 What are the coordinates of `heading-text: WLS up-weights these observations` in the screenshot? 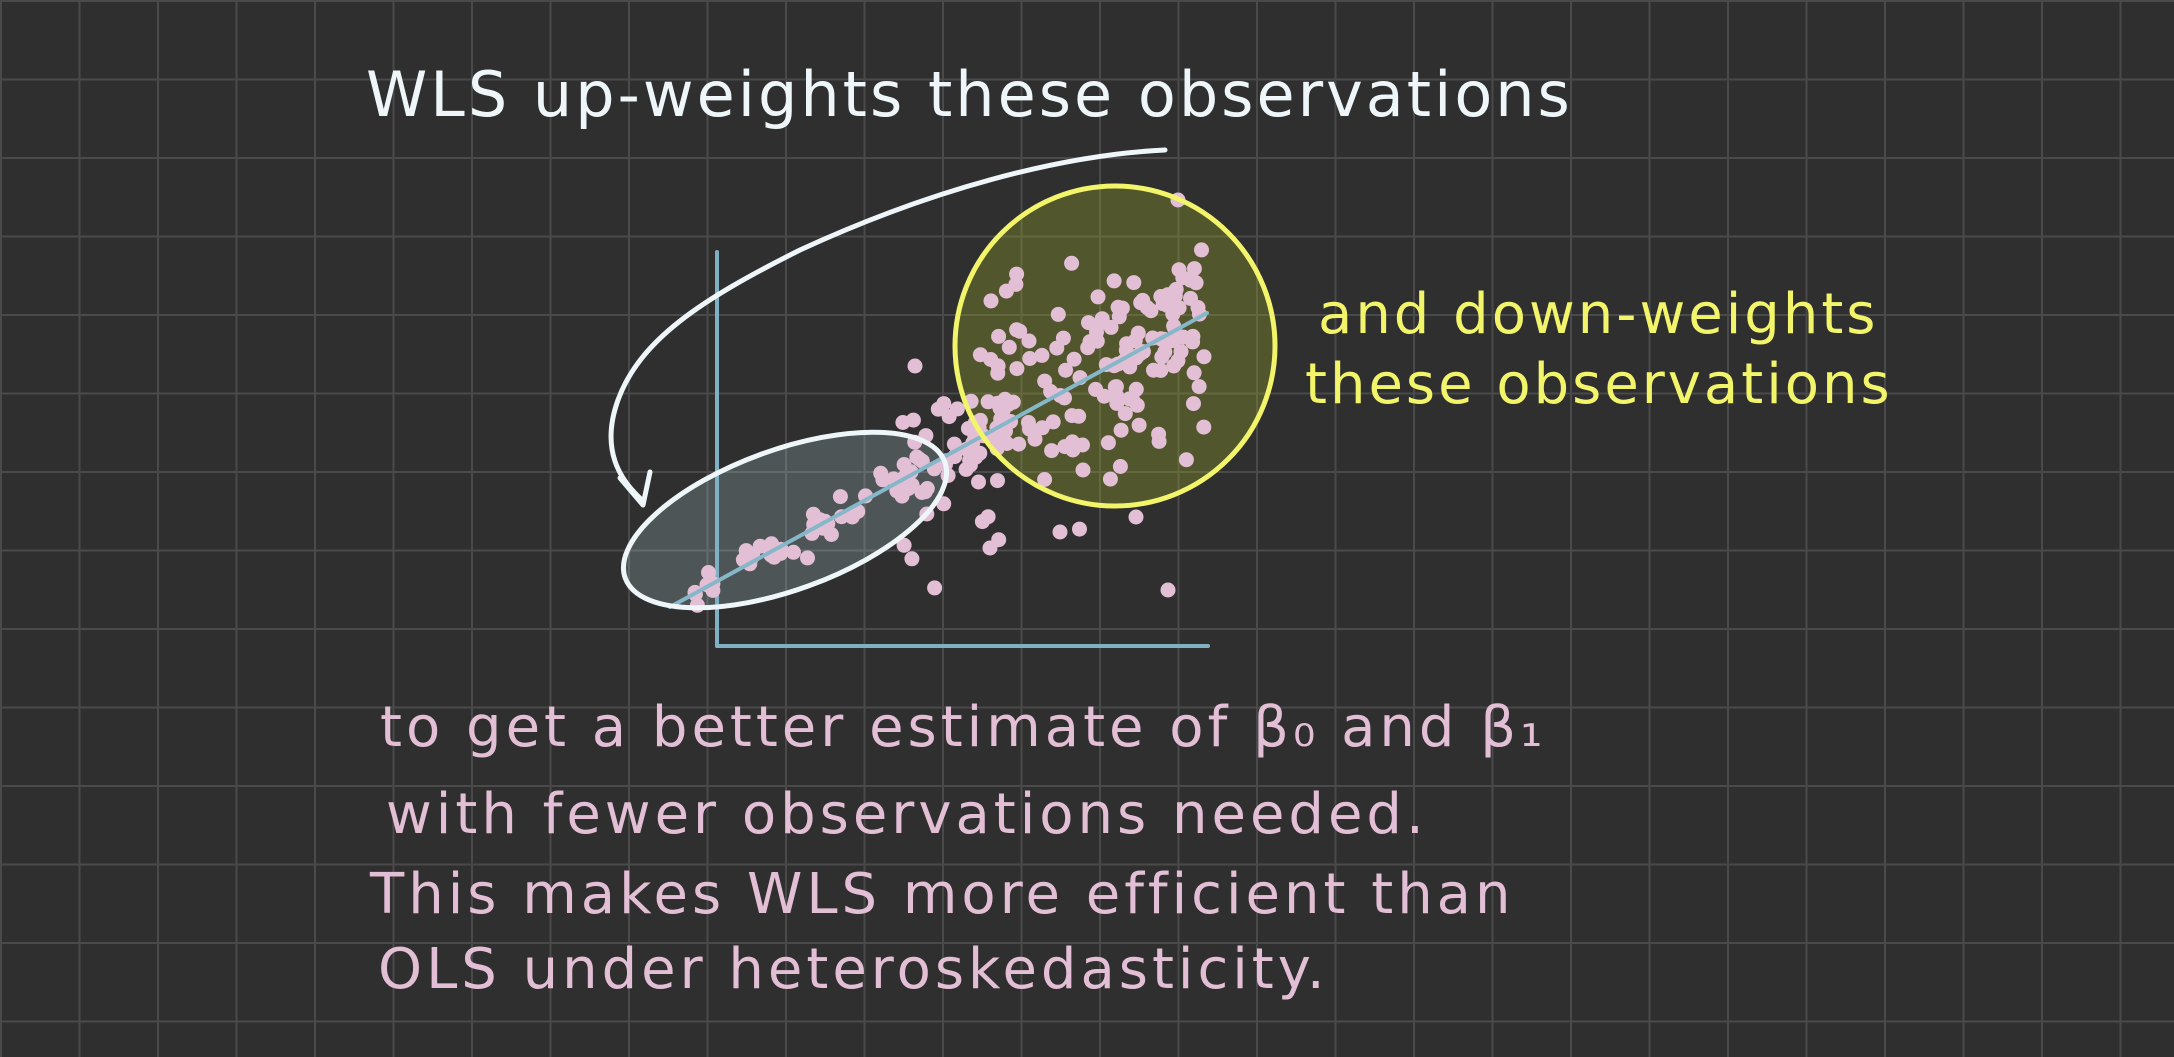 It's located at (969, 94).